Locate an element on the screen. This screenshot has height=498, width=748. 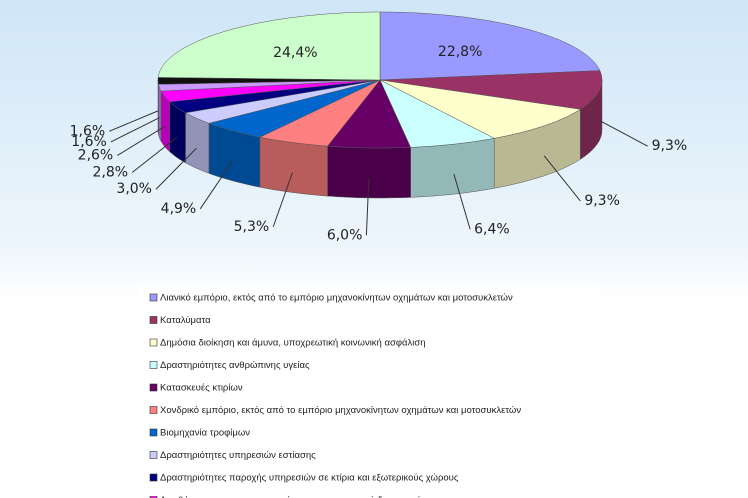
value-label: 2,6% is located at coordinates (96, 156).